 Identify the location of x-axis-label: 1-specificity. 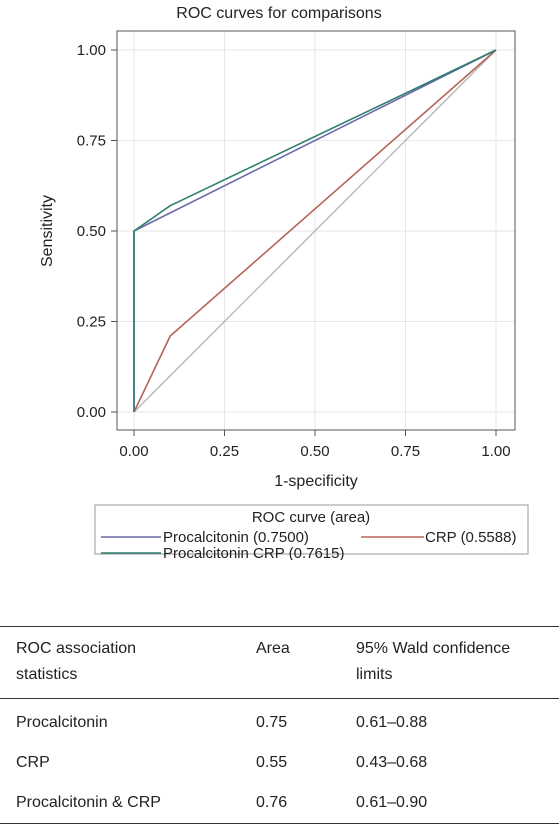
(316, 481).